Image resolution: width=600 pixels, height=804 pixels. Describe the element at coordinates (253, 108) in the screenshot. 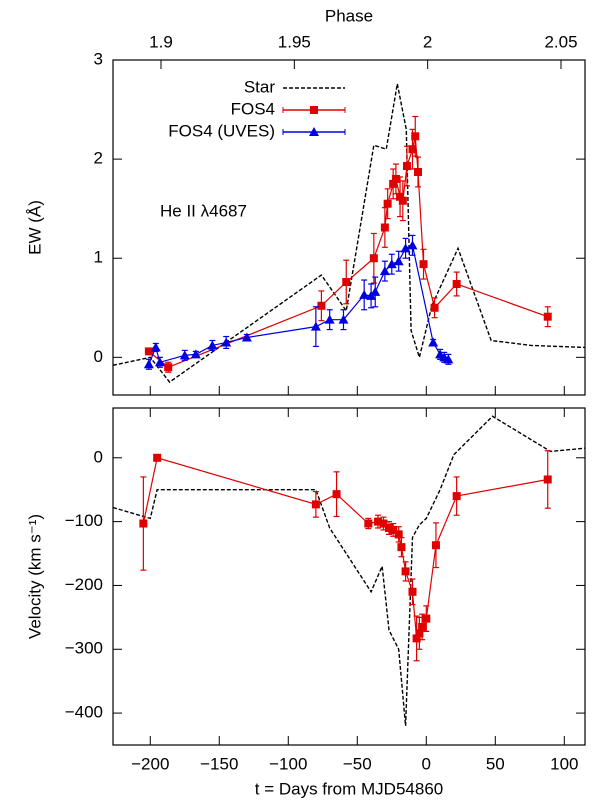

I see `legend-label: FOS4` at that location.